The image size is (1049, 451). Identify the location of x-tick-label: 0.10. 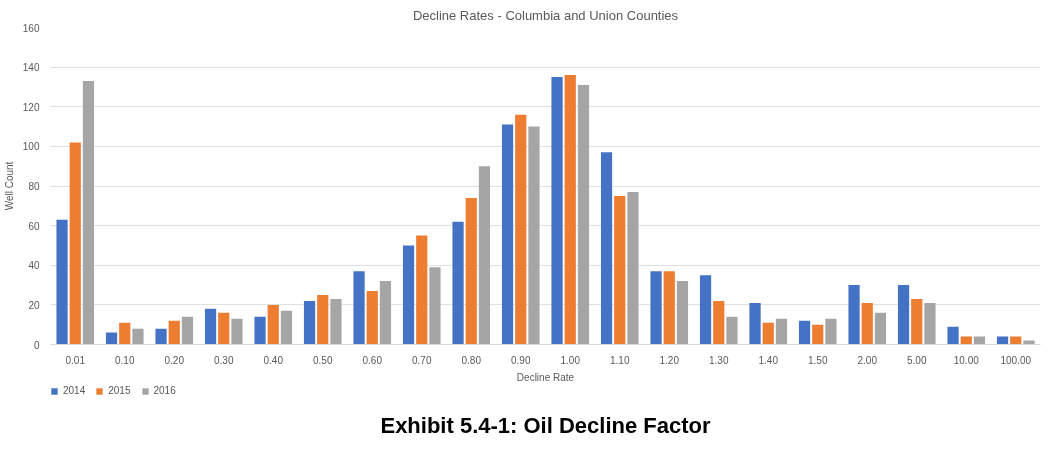
(125, 360).